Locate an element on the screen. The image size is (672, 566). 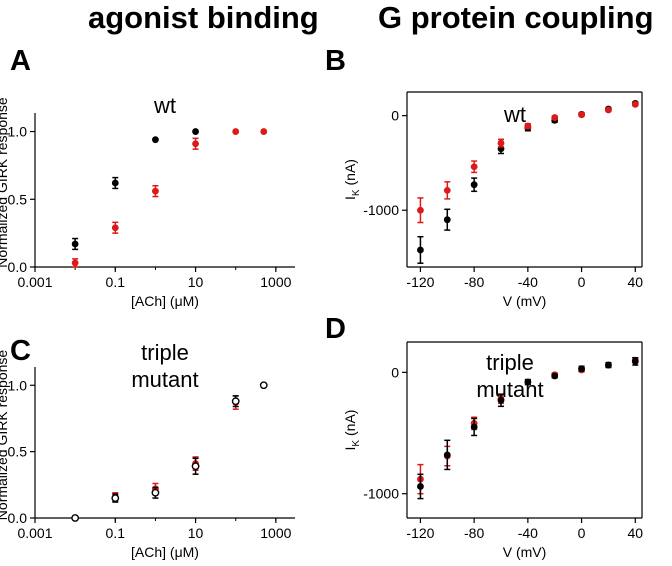
panel-label-d: D is located at coordinates (335, 329).